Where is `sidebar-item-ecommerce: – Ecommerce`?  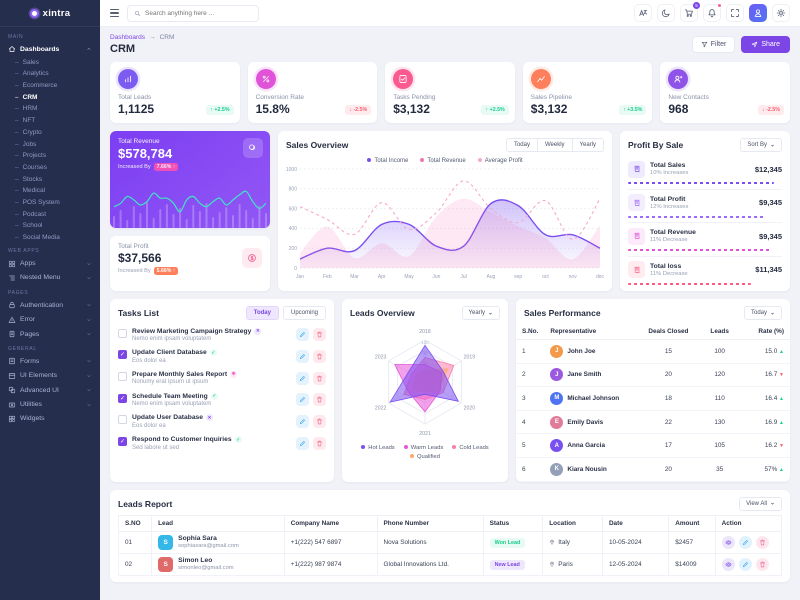 sidebar-item-ecommerce: – Ecommerce is located at coordinates (36, 86).